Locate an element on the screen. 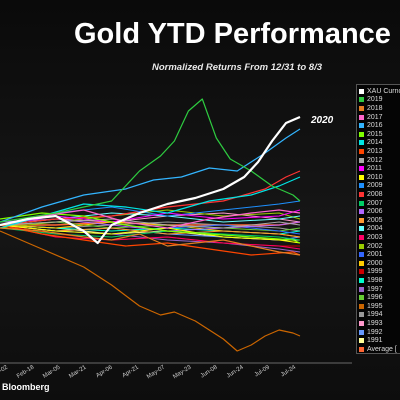 The image size is (400, 400). legend-label: 2008 is located at coordinates (375, 194).